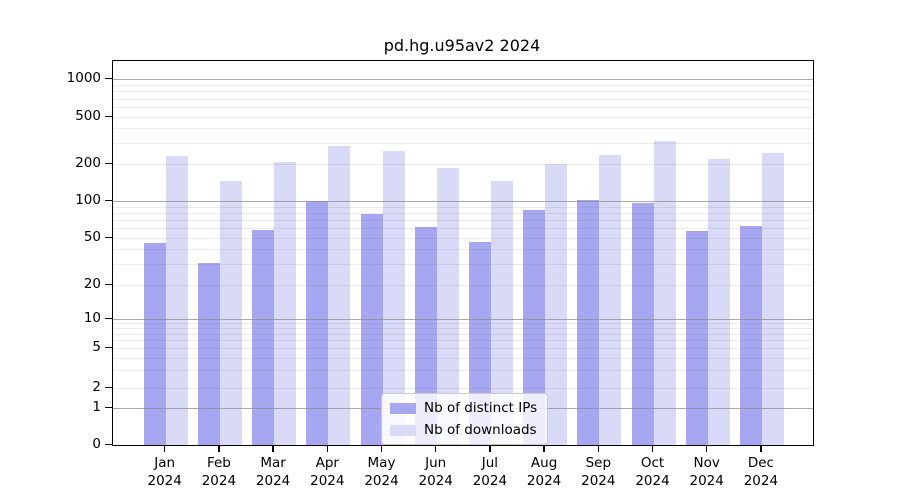  Describe the element at coordinates (463, 430) in the screenshot. I see `legend-entry-downloads: Nb of downloads` at that location.